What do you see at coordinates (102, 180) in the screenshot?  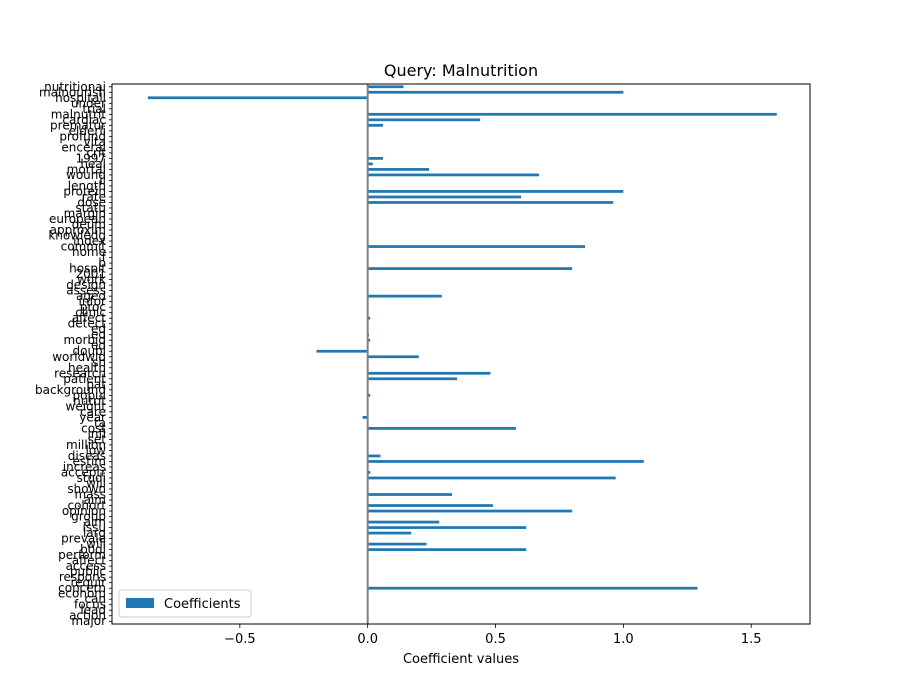 I see `y-tick-label: il` at bounding box center [102, 180].